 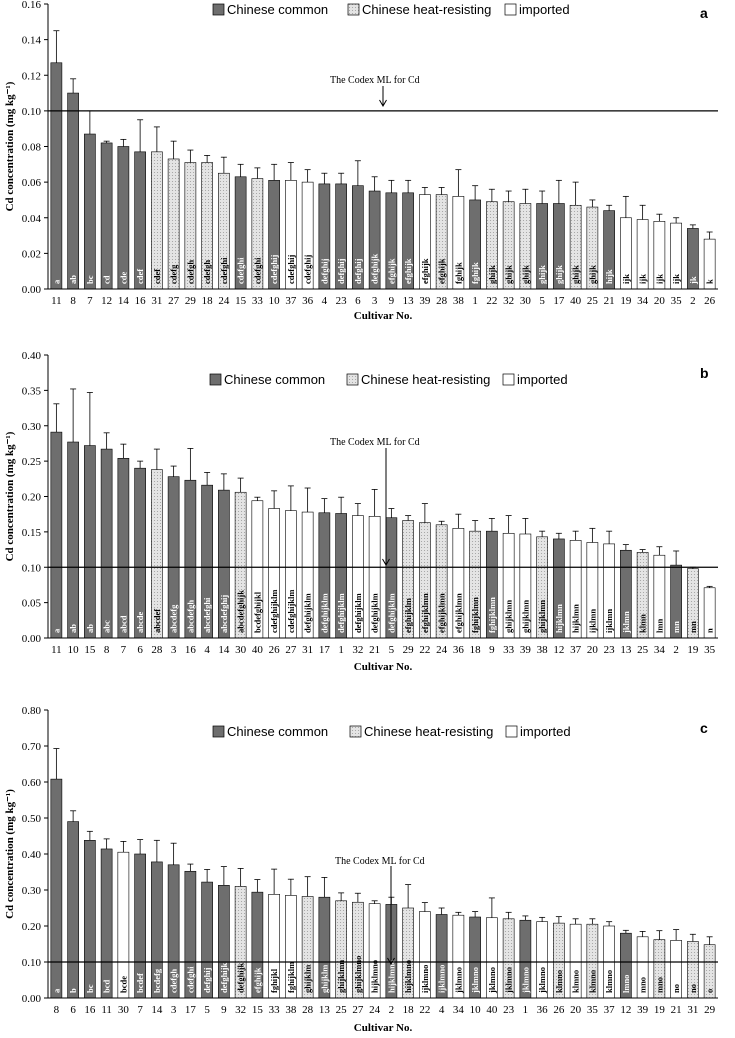 What do you see at coordinates (277, 731) in the screenshot?
I see `legend-label-common: Chinese common` at bounding box center [277, 731].